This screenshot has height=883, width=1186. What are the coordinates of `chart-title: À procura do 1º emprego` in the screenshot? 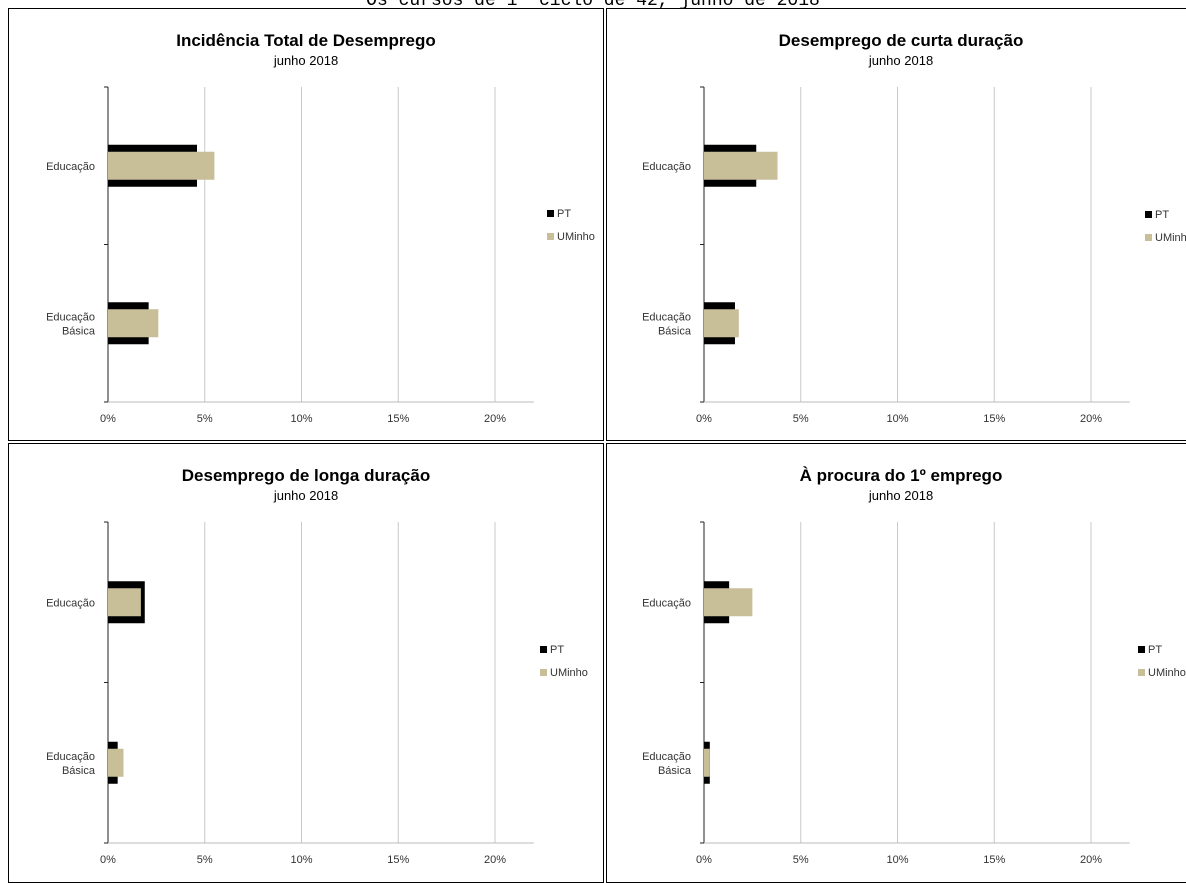 It's located at (901, 475).